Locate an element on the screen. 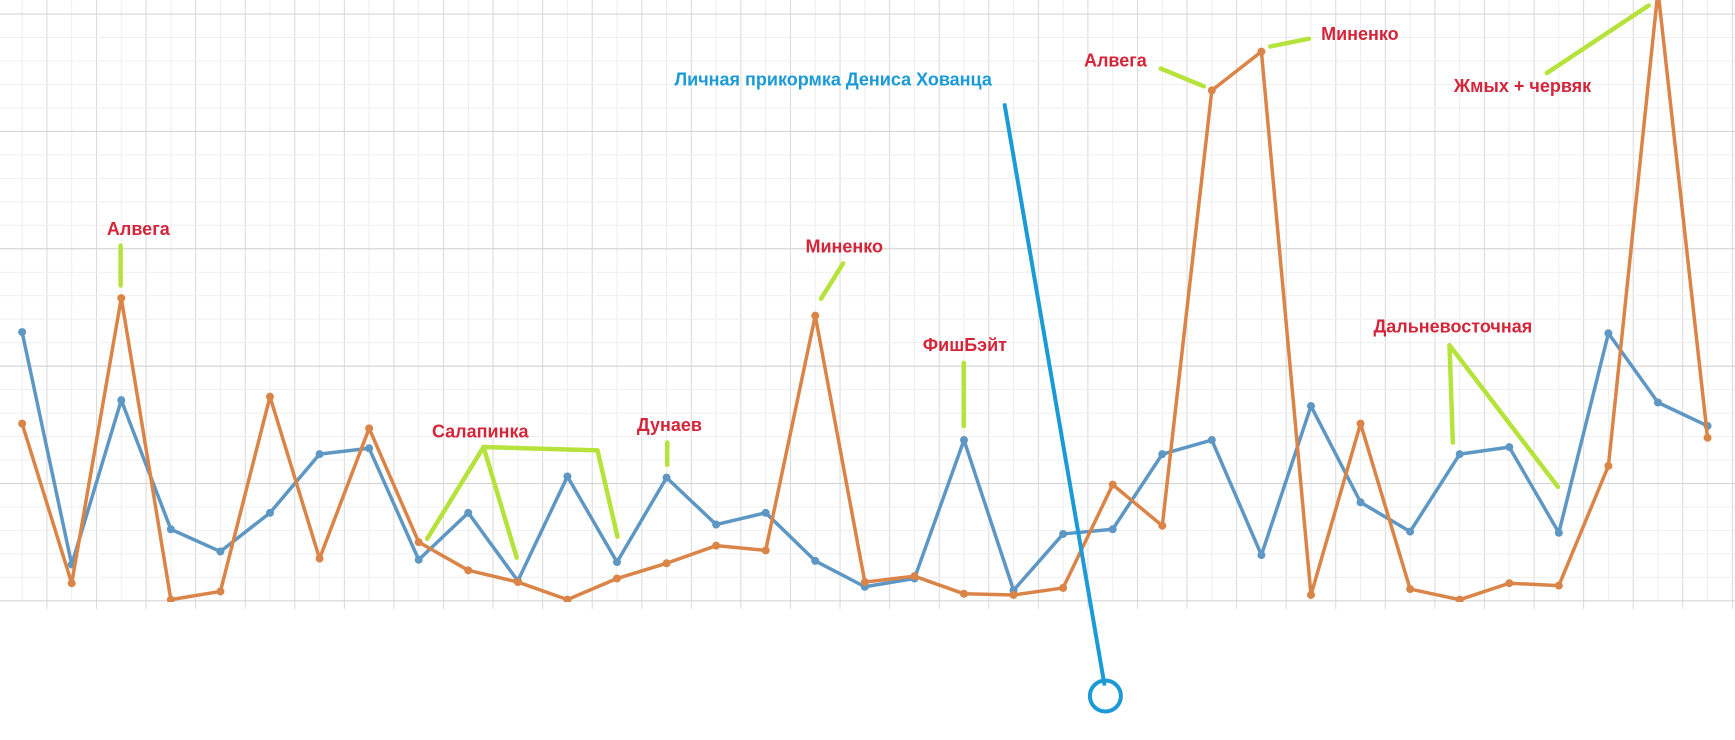  annotation: Жмых + червяк is located at coordinates (1522, 86).